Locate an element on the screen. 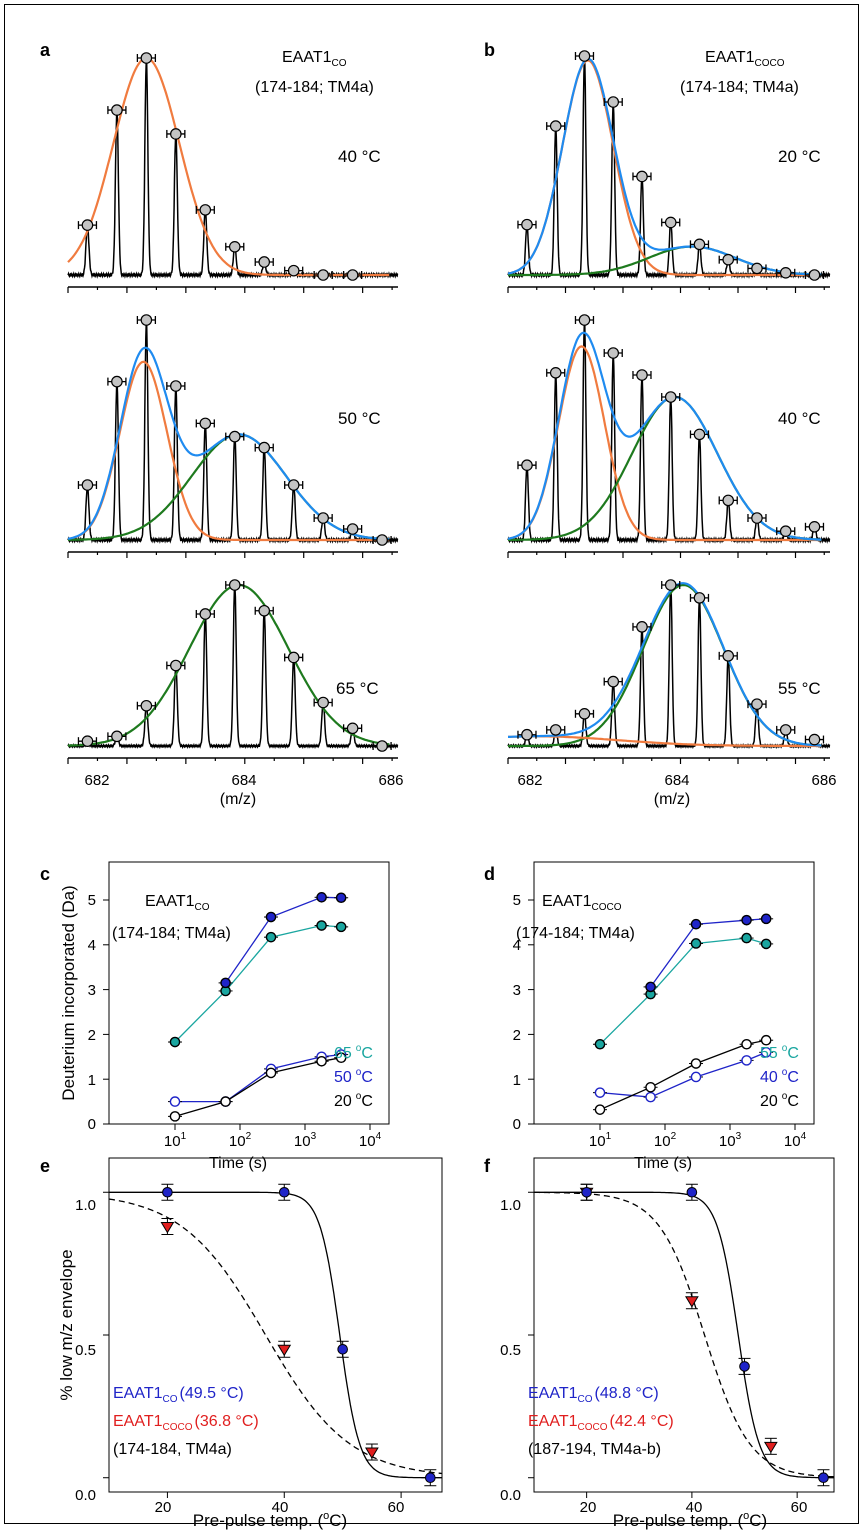 The image size is (866, 1530). e-legend-coco: EAAT1COCO (36.8 °C) is located at coordinates (186, 1423).